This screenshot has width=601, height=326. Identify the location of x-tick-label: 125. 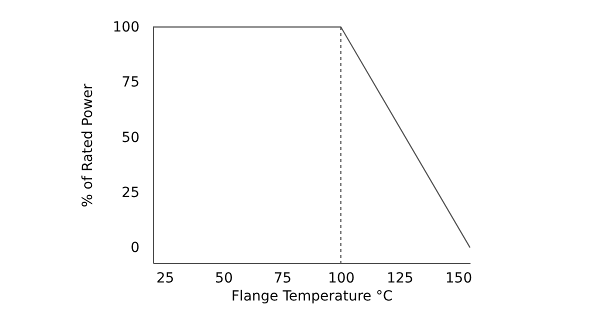
(400, 278).